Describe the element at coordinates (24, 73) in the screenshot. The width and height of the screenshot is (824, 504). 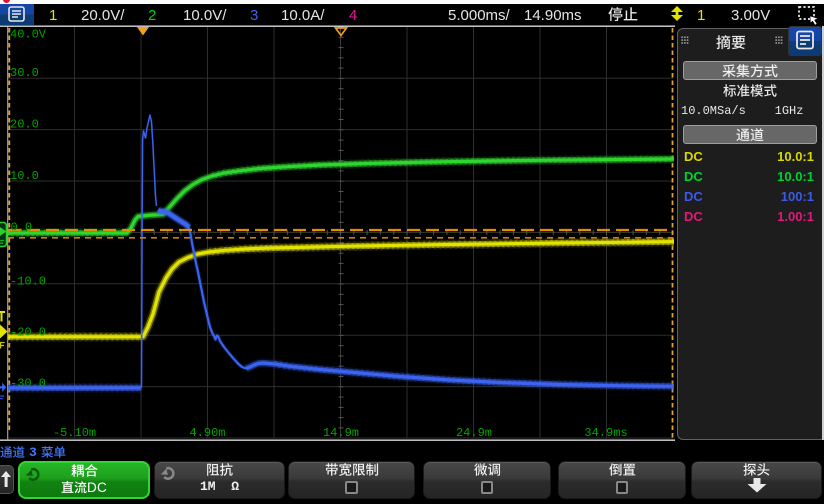
I see `svg-text: 30.0` at that location.